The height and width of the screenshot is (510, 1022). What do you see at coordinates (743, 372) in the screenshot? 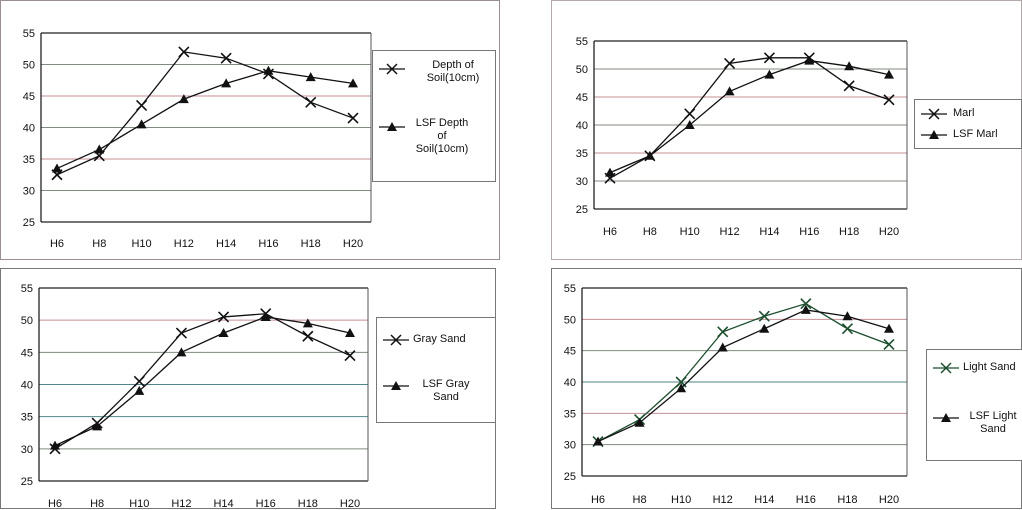
I see `series-line-light-sand` at bounding box center [743, 372].